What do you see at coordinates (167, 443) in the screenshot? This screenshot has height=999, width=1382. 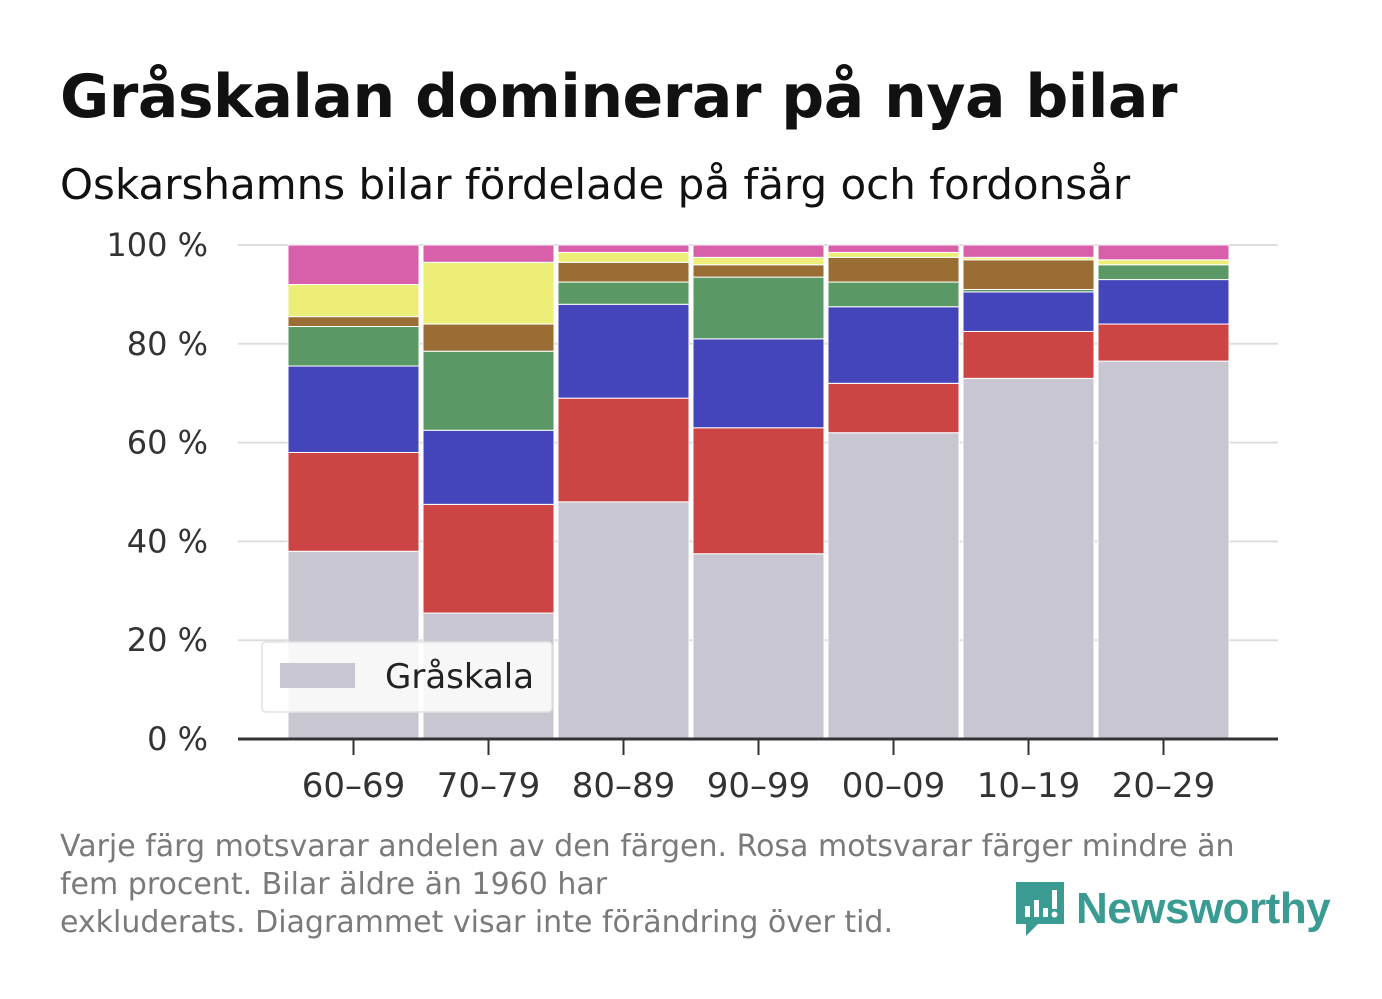 I see `y-tick-label: 60 %` at bounding box center [167, 443].